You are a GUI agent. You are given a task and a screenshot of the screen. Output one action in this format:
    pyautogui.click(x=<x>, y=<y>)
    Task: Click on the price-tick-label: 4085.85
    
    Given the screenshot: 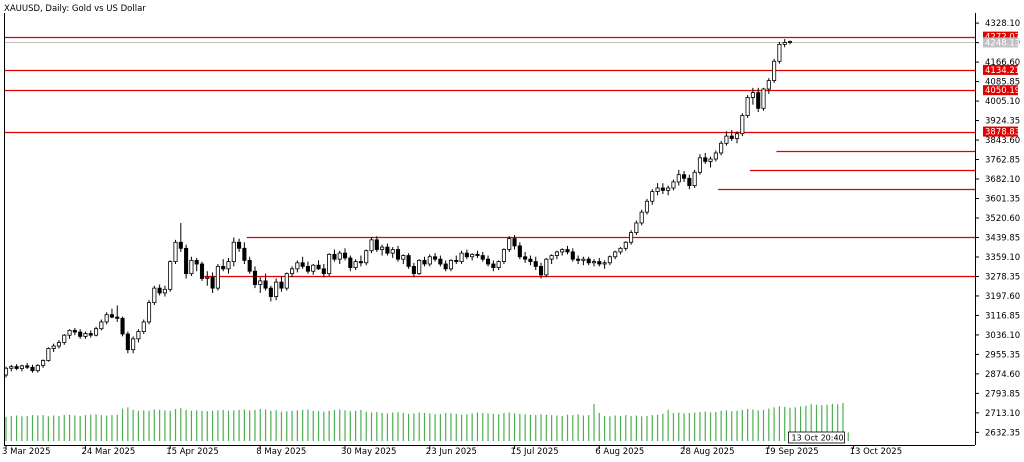 What is the action you would take?
    pyautogui.click(x=1002, y=83)
    